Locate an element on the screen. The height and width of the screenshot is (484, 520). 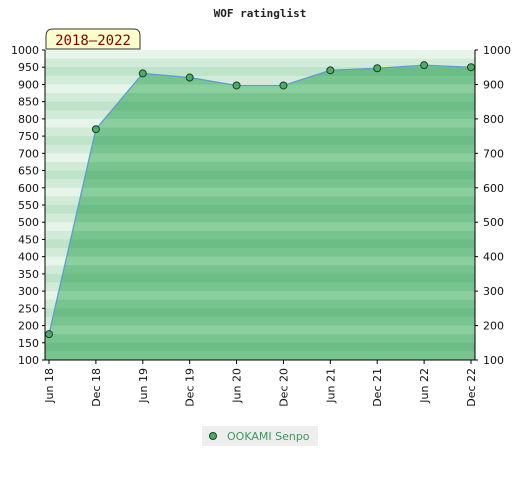
x-tick-label: Jun 20 is located at coordinates (237, 386).